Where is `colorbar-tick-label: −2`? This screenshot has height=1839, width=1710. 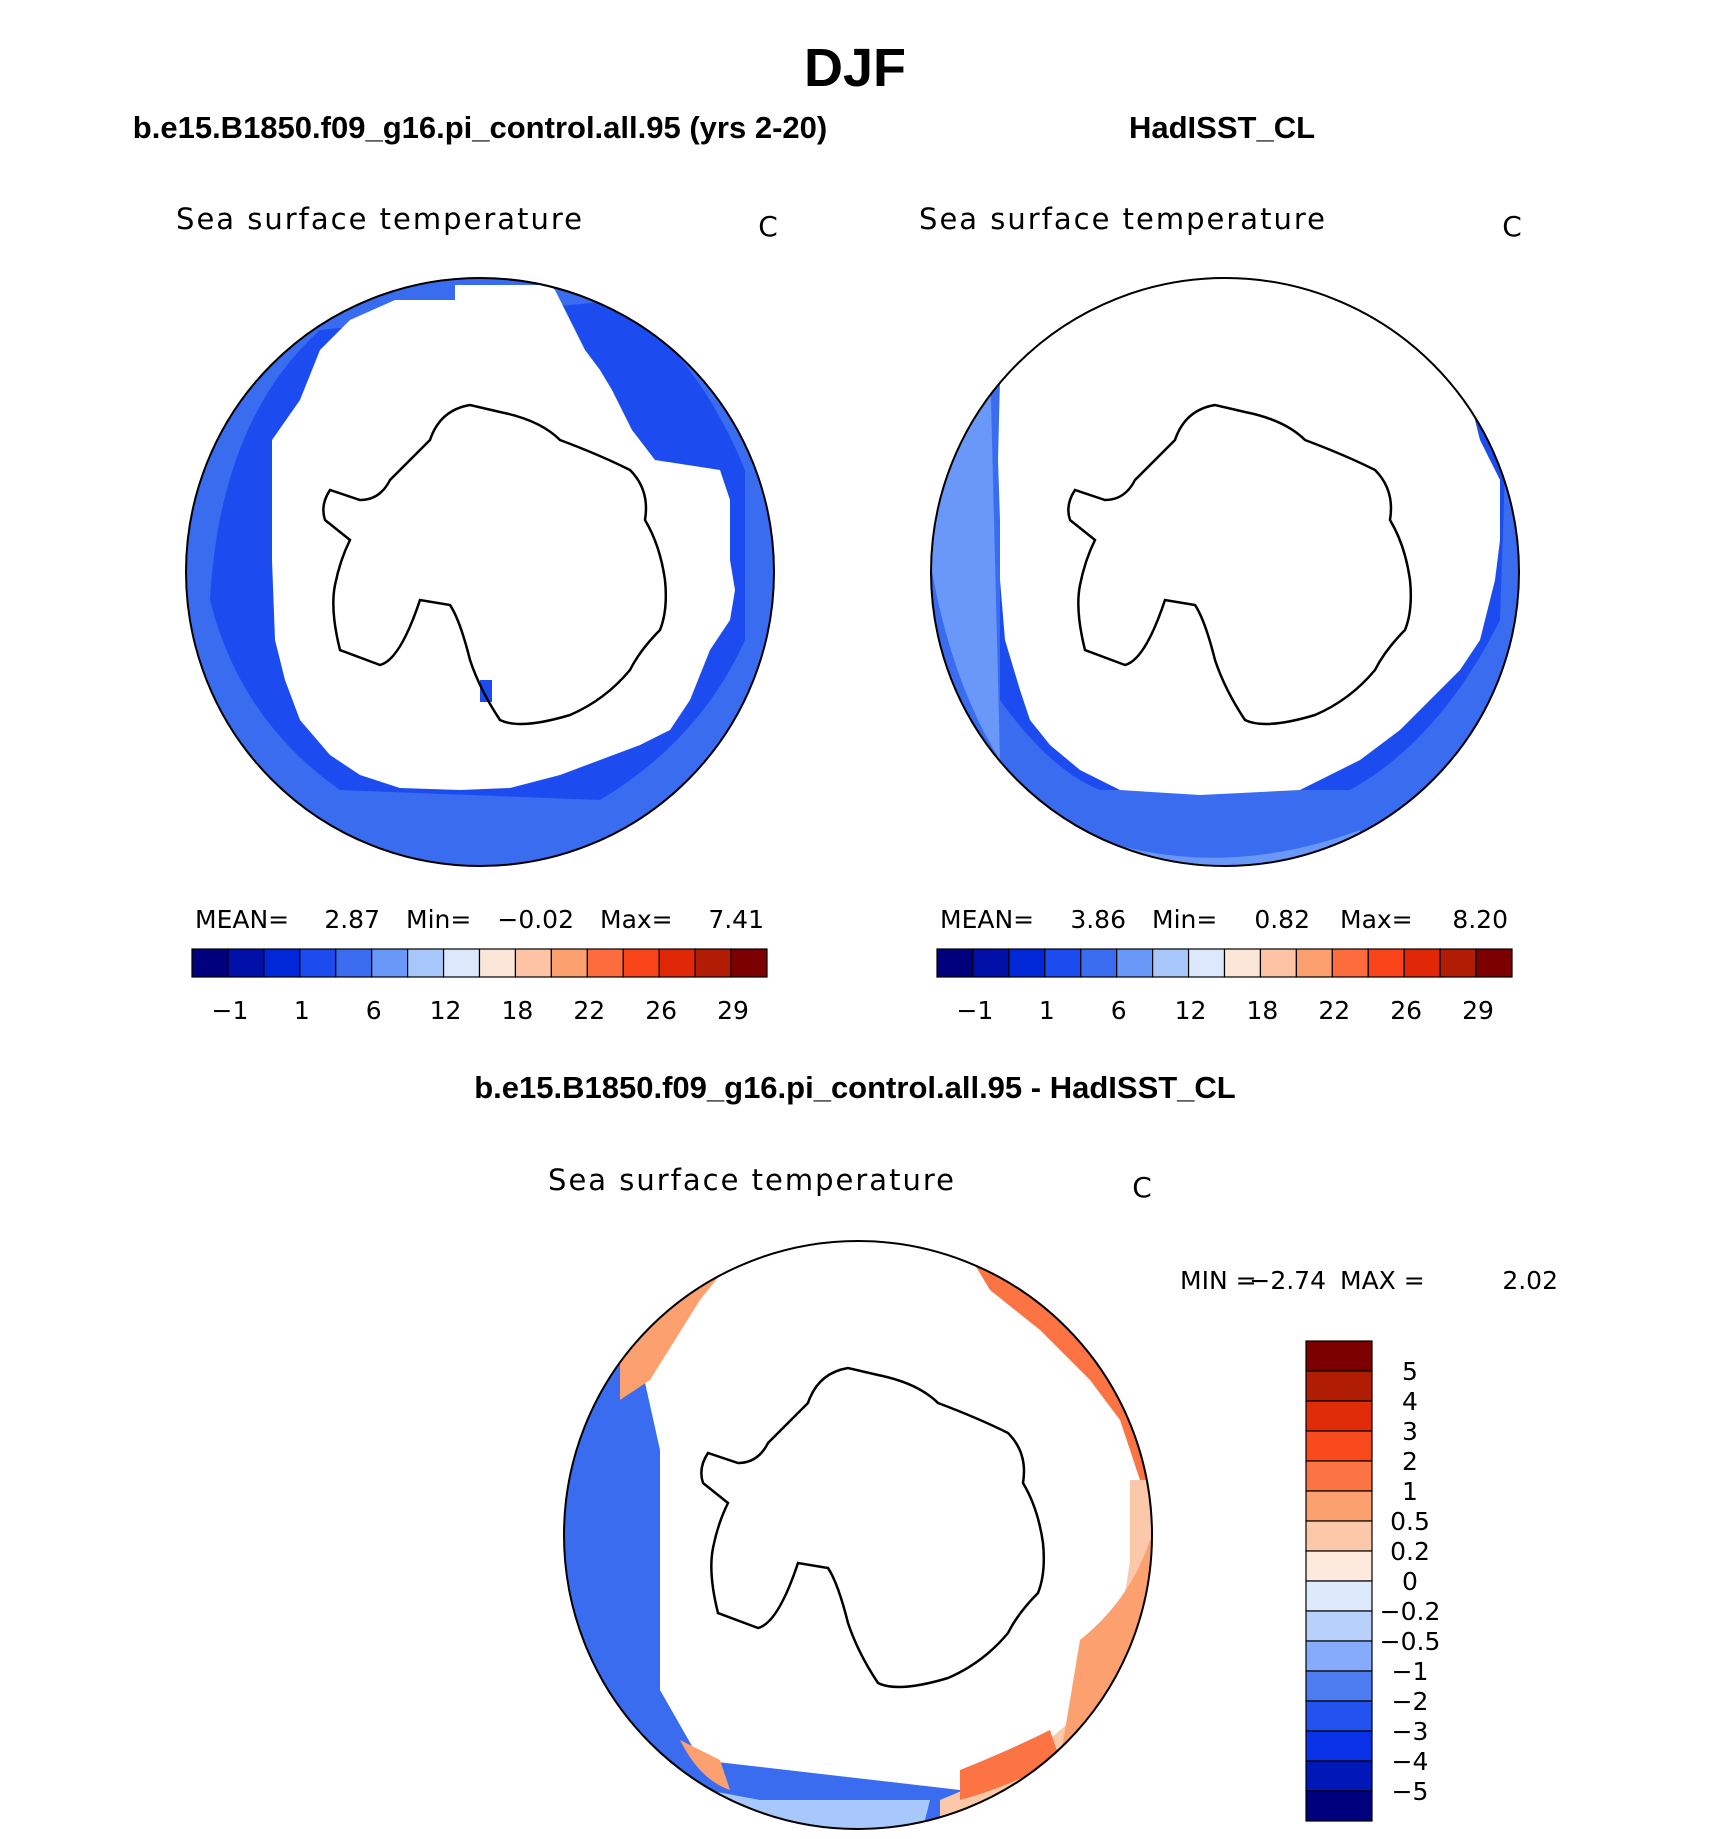
colorbar-tick-label: −2 is located at coordinates (1410, 1701).